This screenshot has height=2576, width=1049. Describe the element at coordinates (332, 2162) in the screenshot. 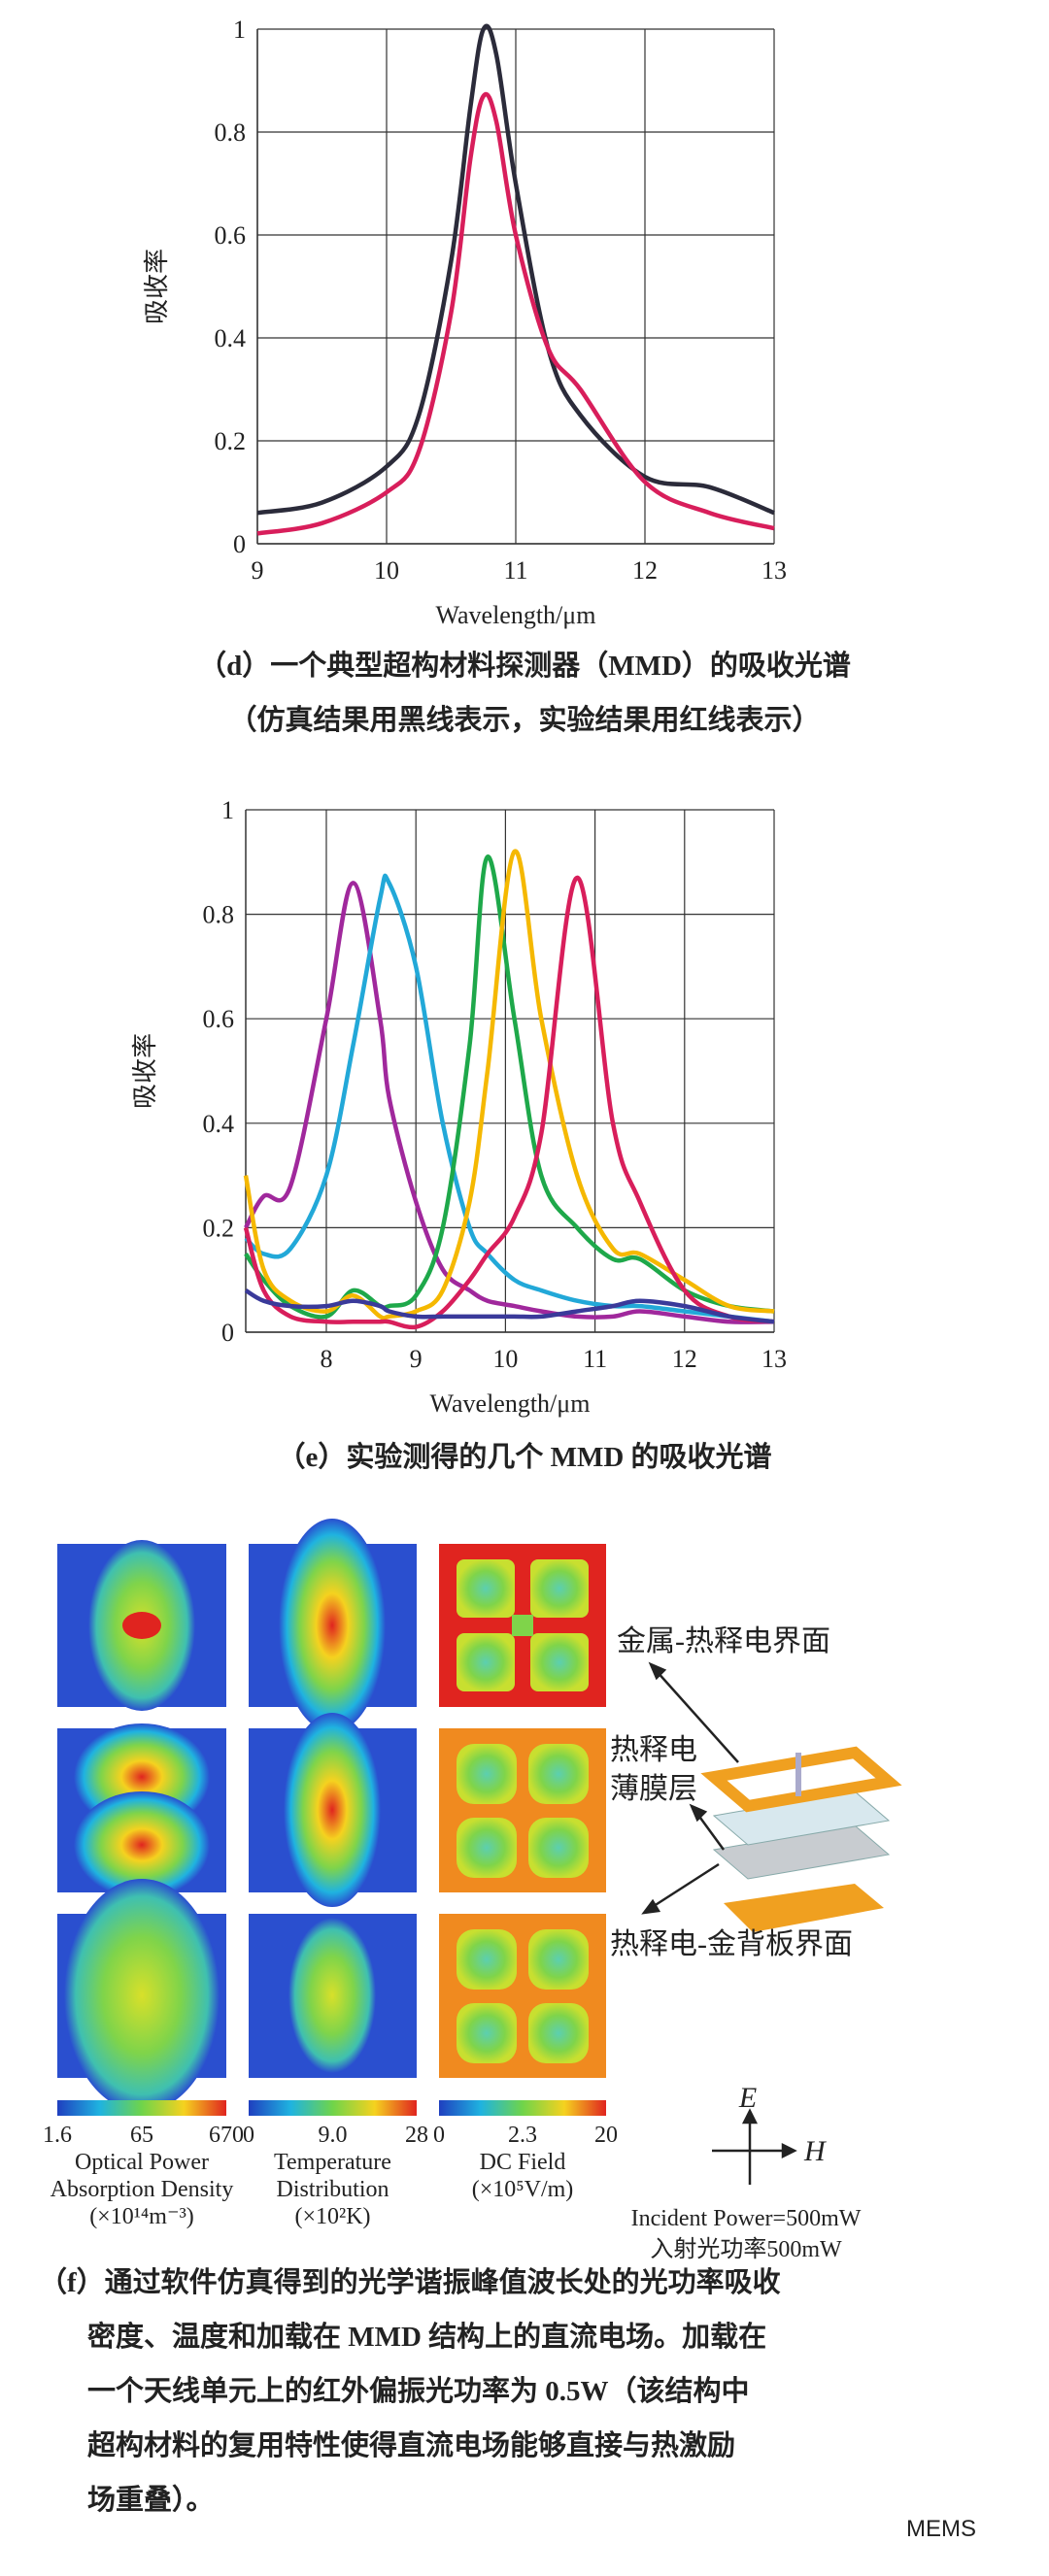

I see `colorbar-title: Temperature` at that location.